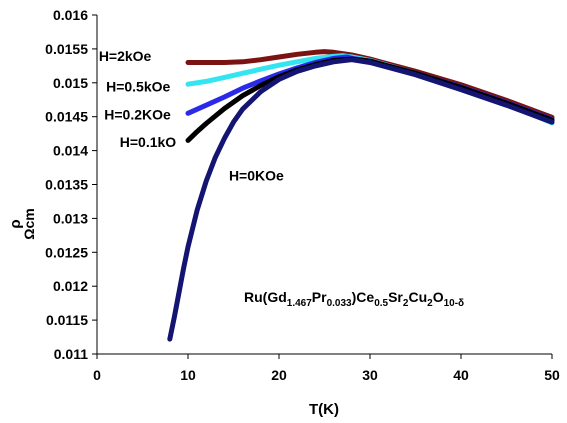 This screenshot has height=423, width=567. I want to click on x-tick-label: 10, so click(188, 375).